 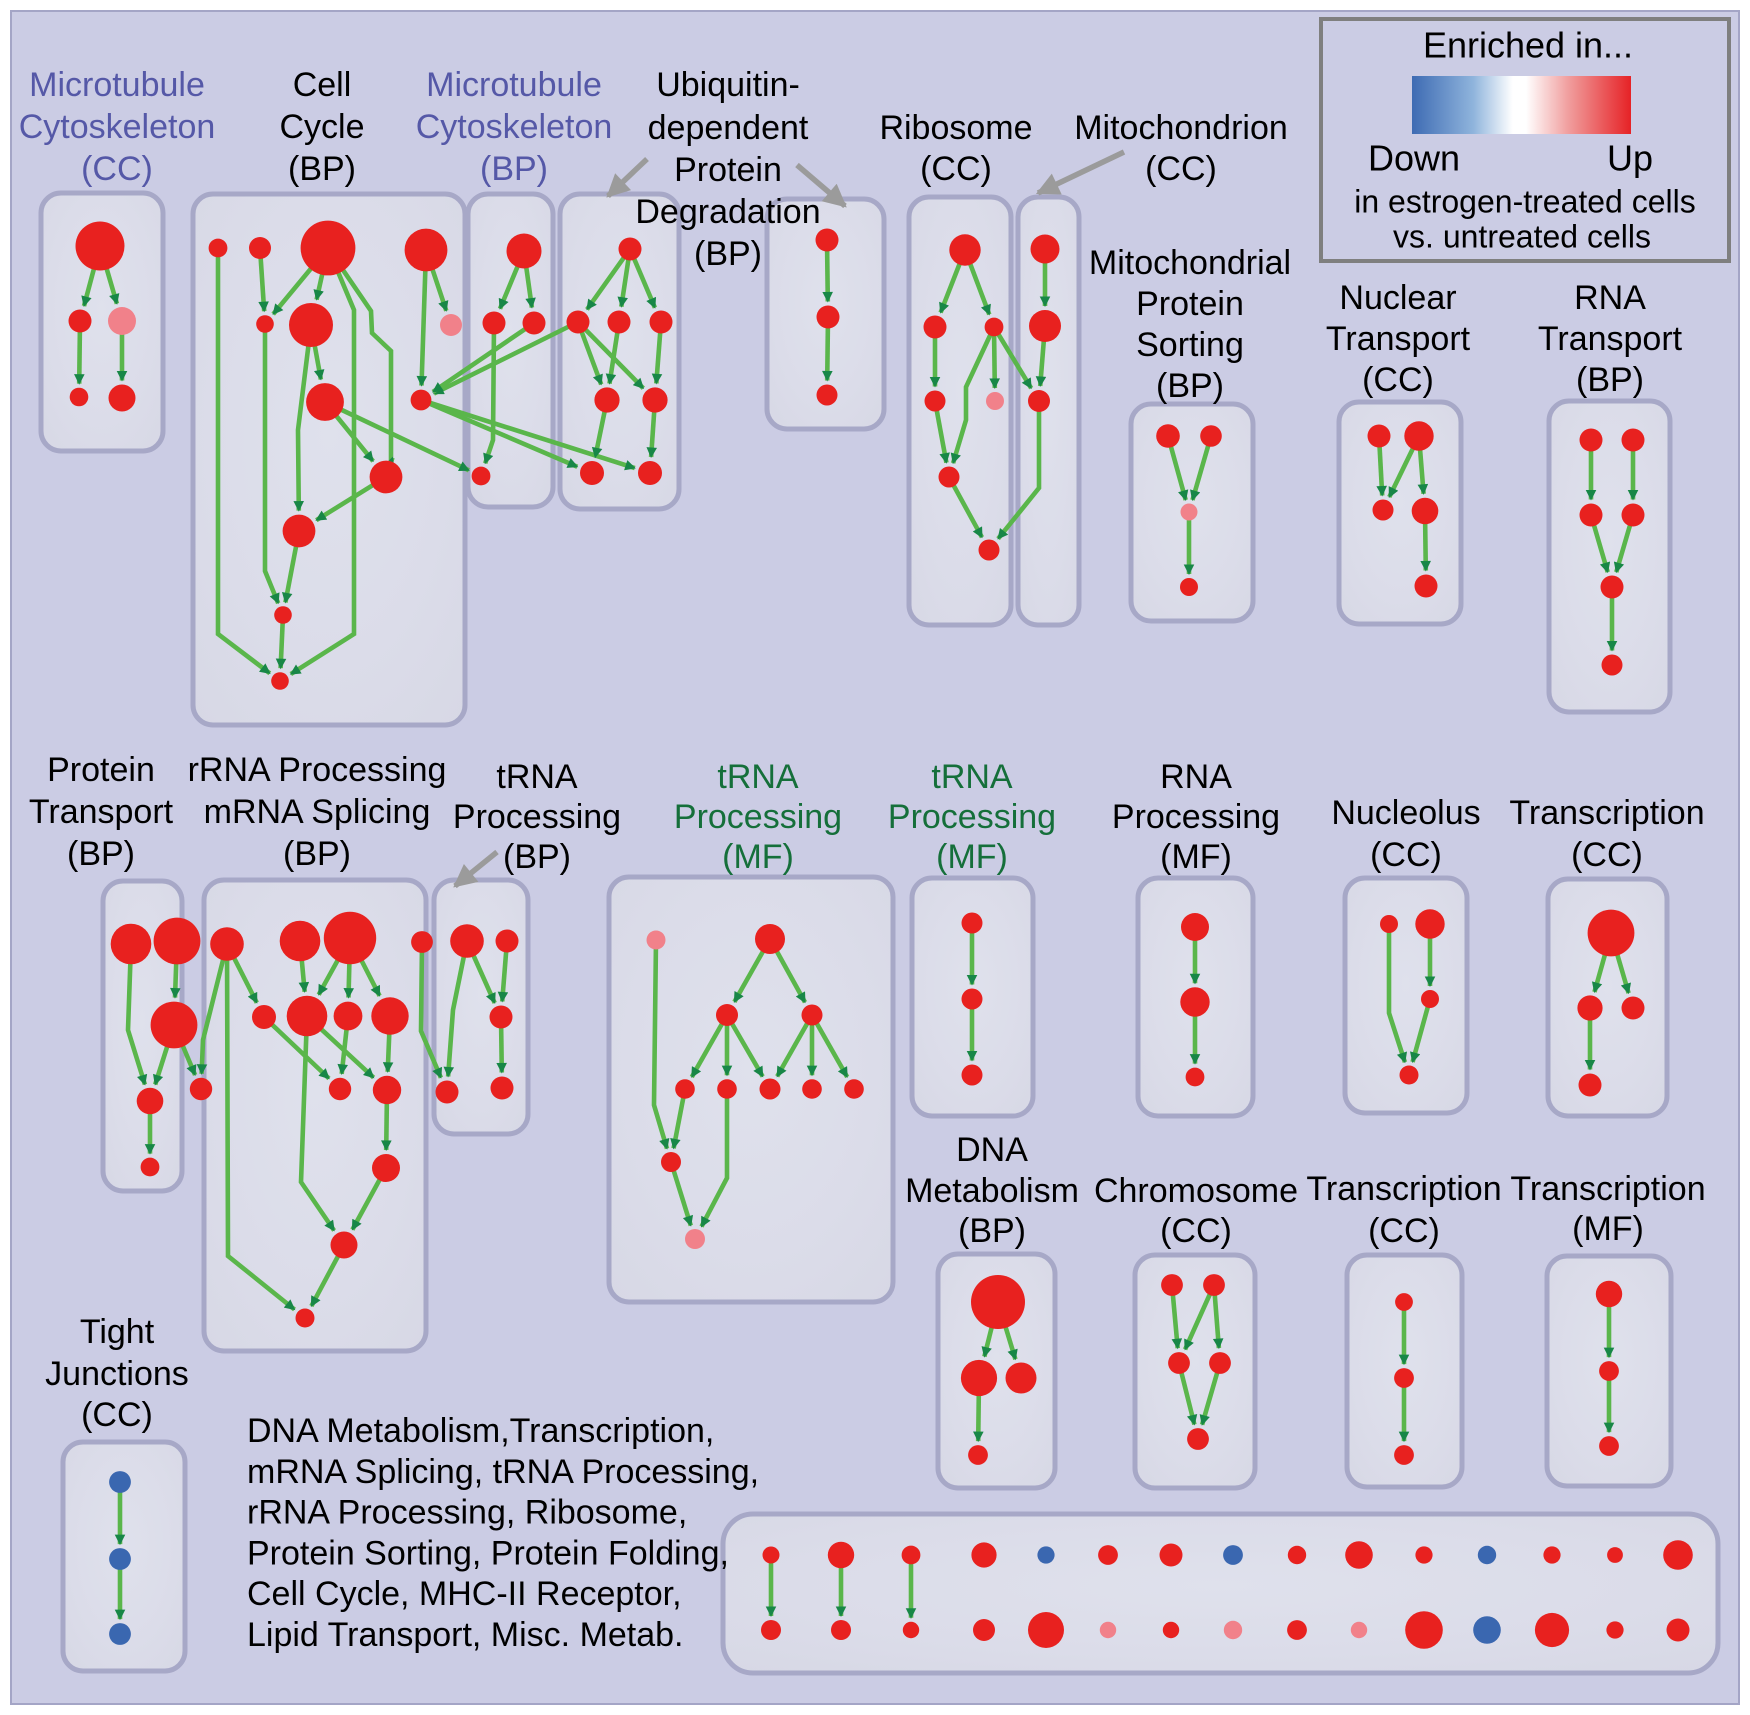 What do you see at coordinates (1405, 813) in the screenshot?
I see `svg-text: Nucleolus` at bounding box center [1405, 813].